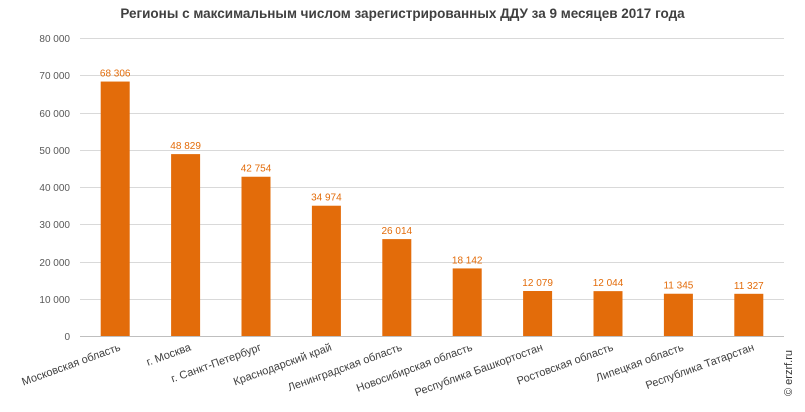  What do you see at coordinates (789, 373) in the screenshot?
I see `copyright-watermark: © erzrf.ru` at bounding box center [789, 373].